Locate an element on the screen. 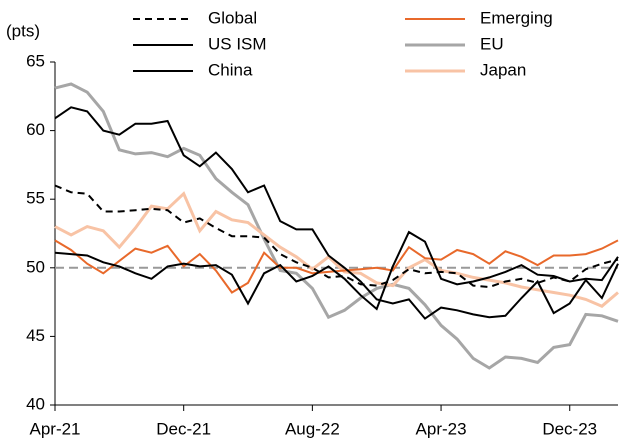 The height and width of the screenshot is (441, 619). y-tick-label: 55 is located at coordinates (35, 198).